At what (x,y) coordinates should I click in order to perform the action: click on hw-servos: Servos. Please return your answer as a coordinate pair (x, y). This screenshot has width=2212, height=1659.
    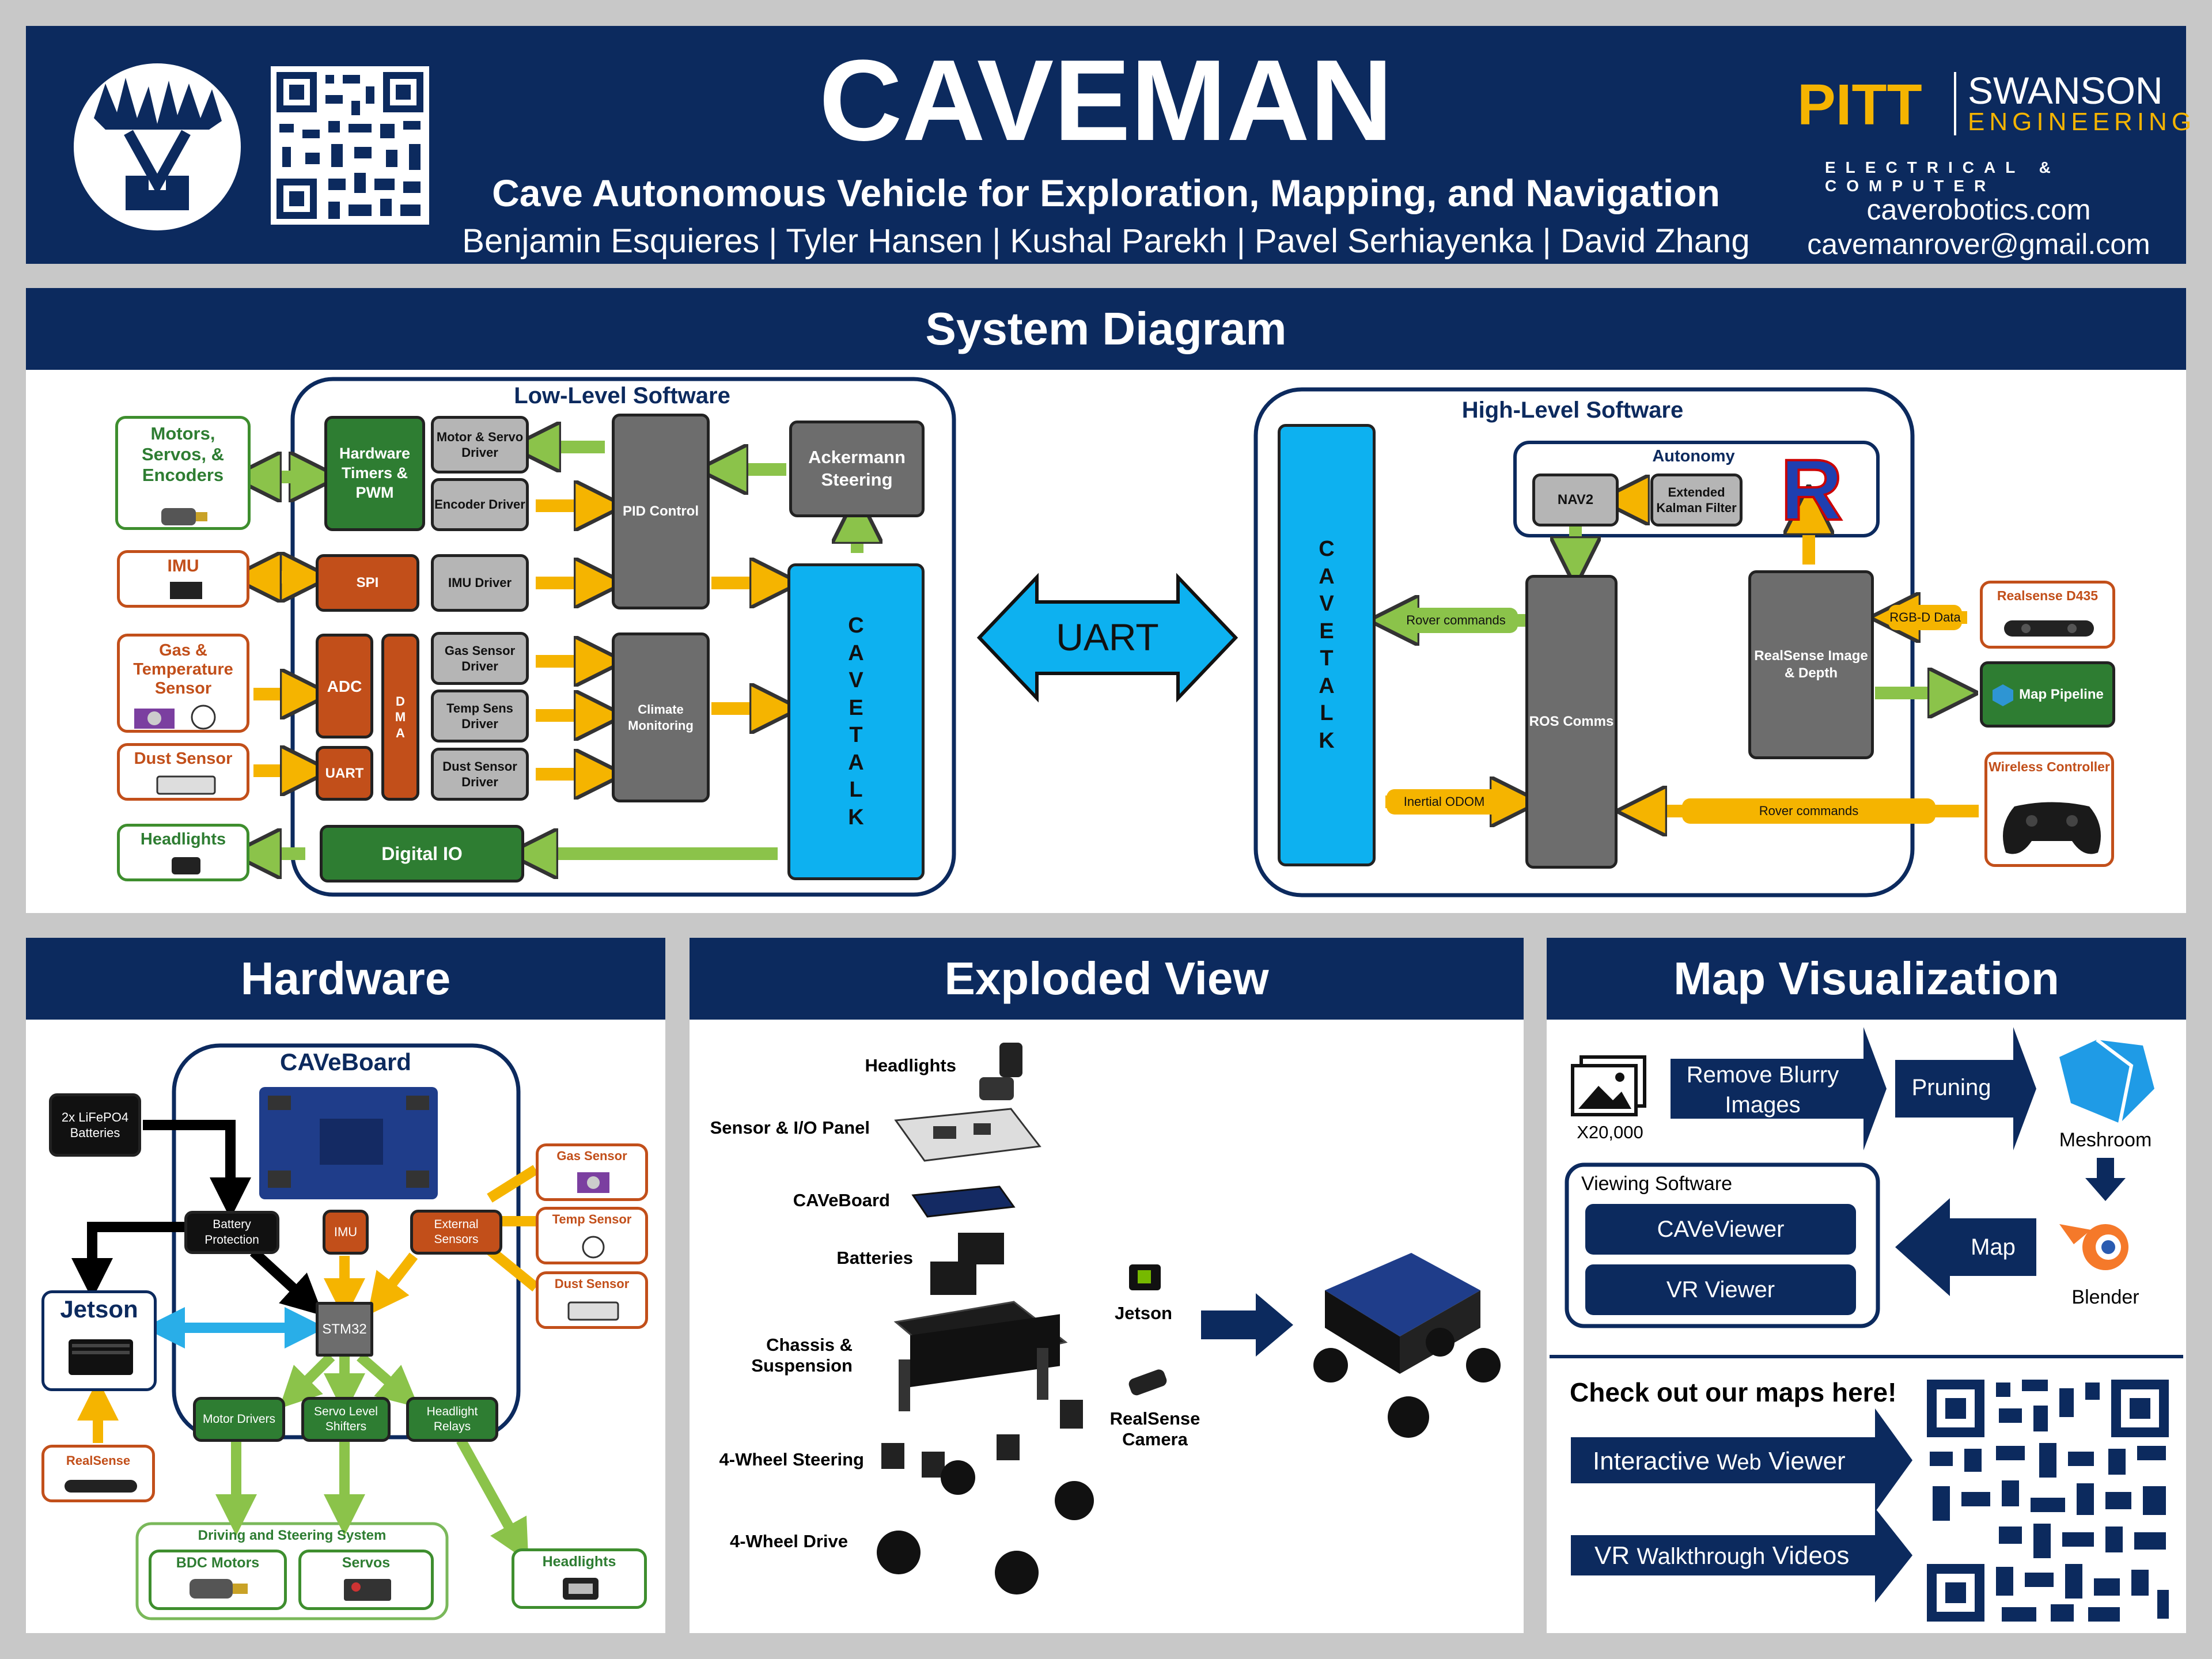
    Looking at the image, I should click on (366, 1580).